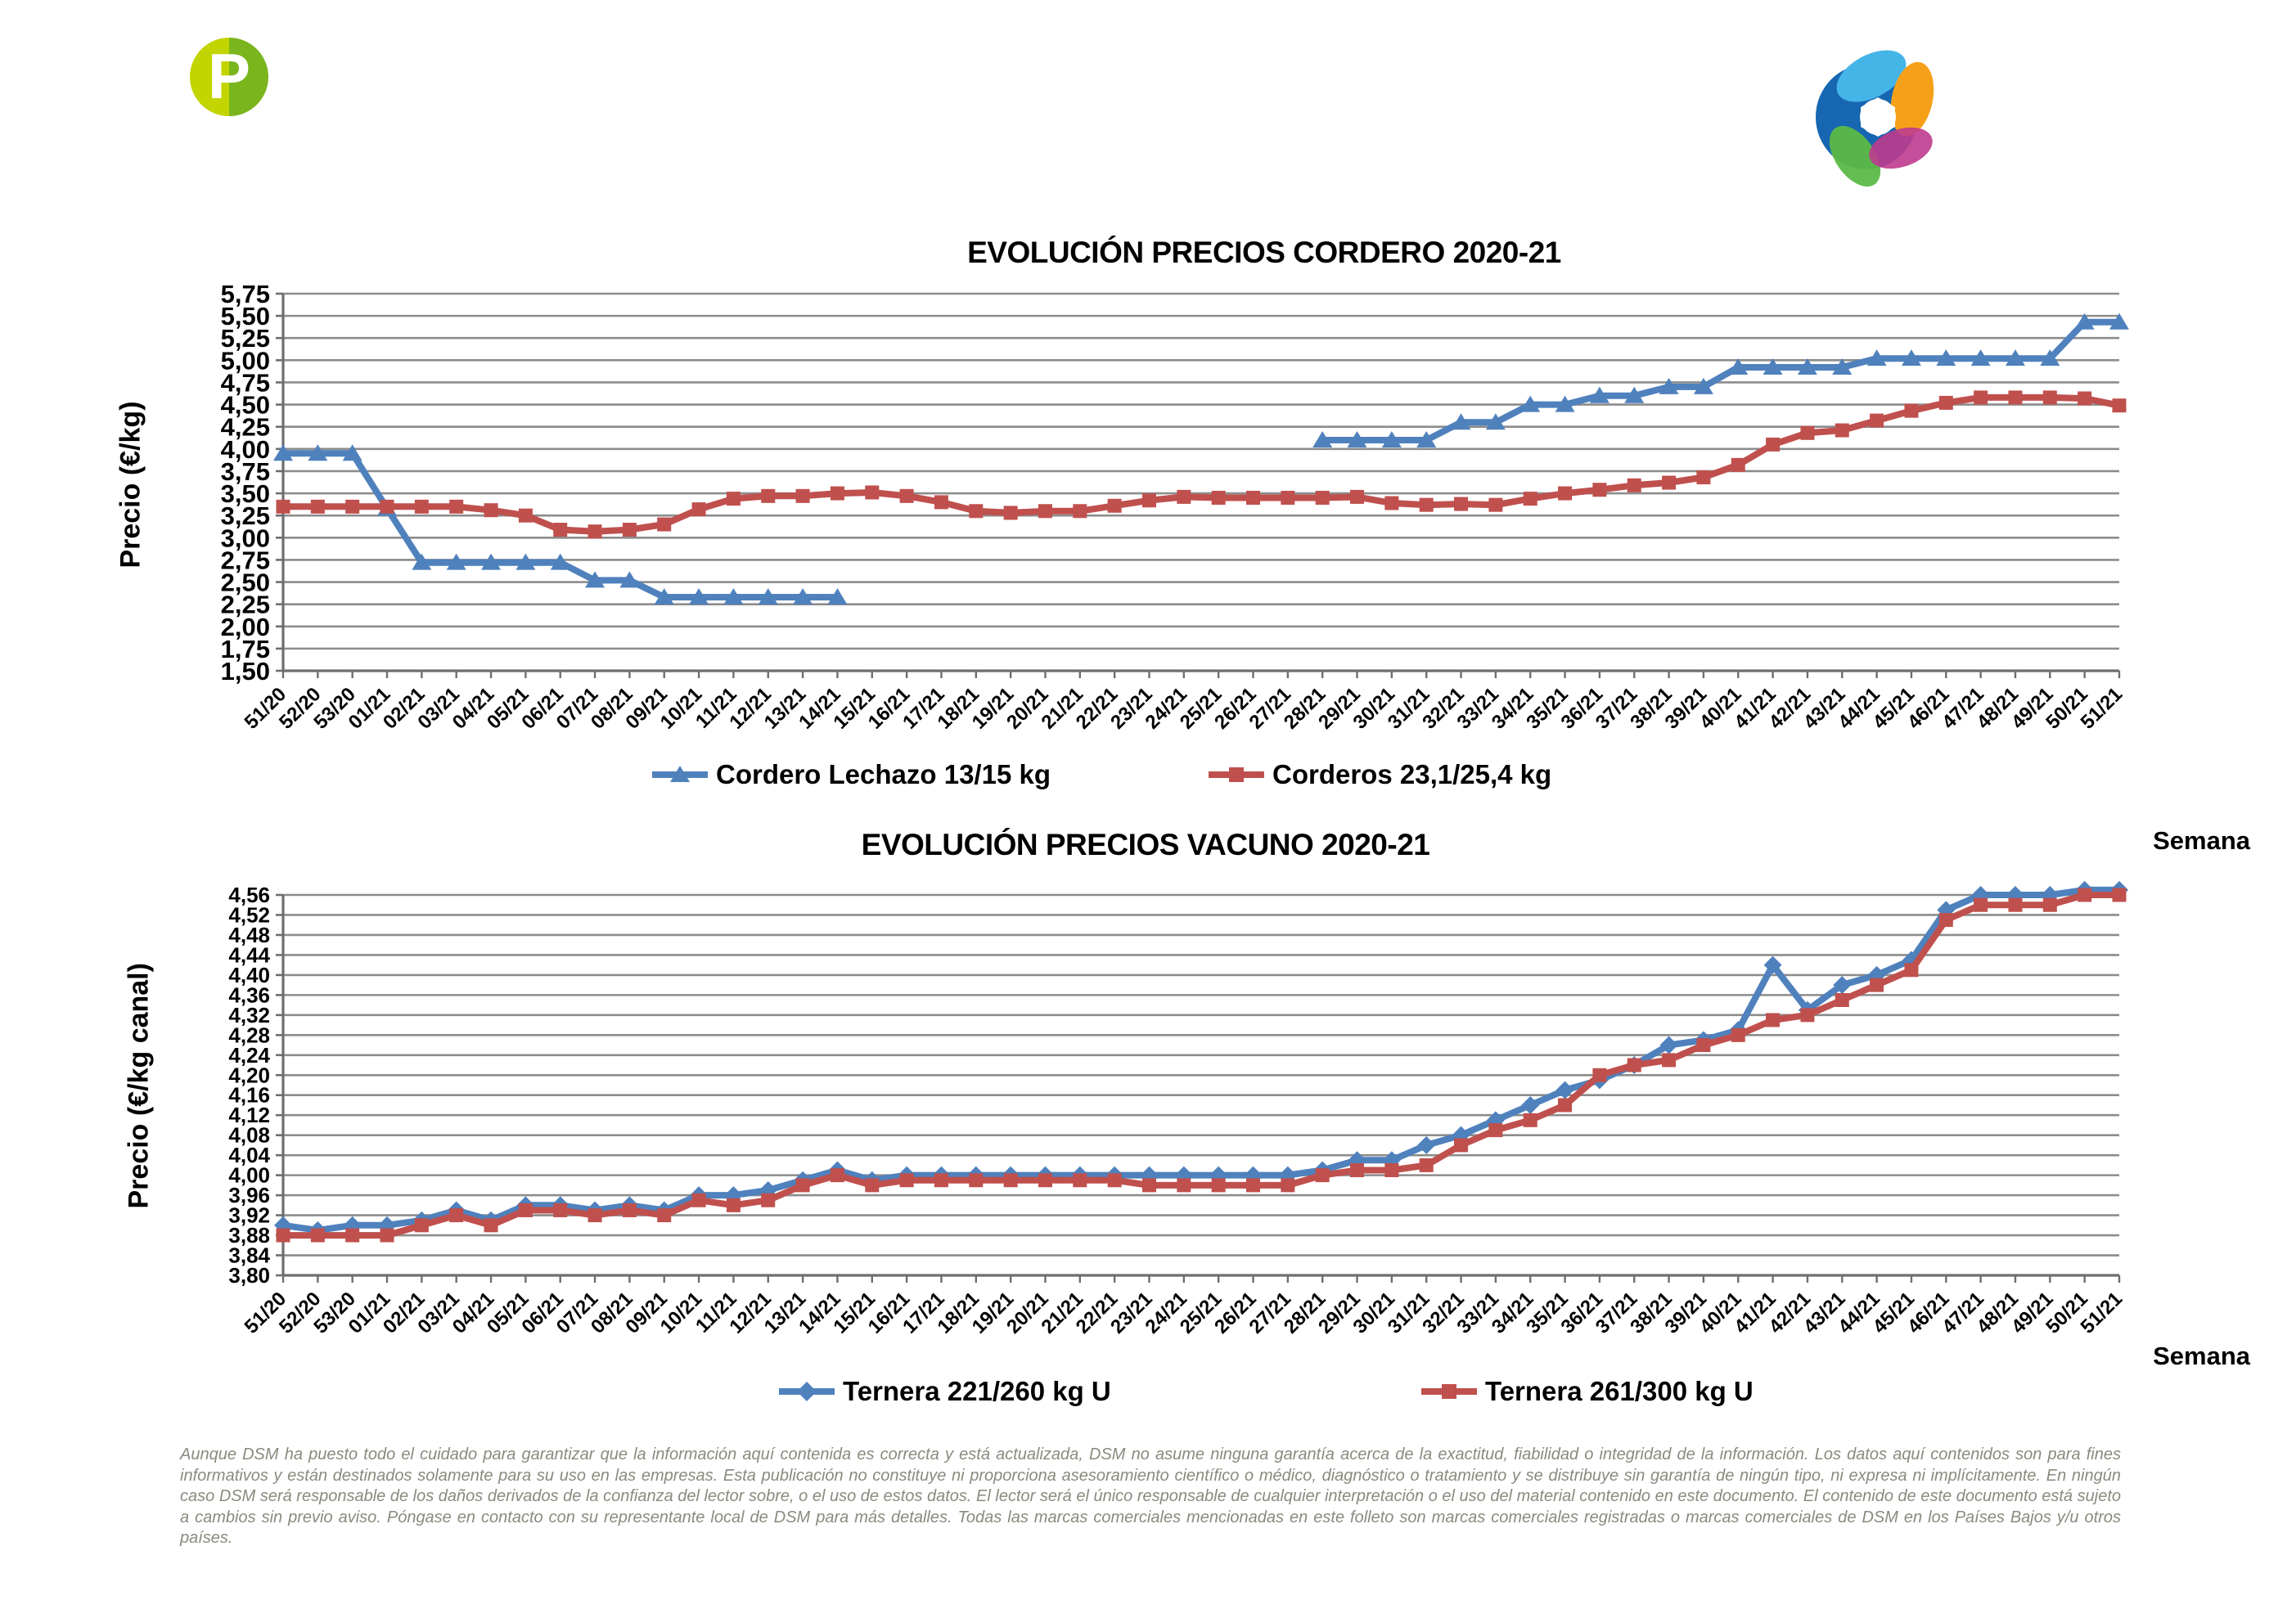  Describe the element at coordinates (246, 382) in the screenshot. I see `y-tick-label: 4,75` at that location.